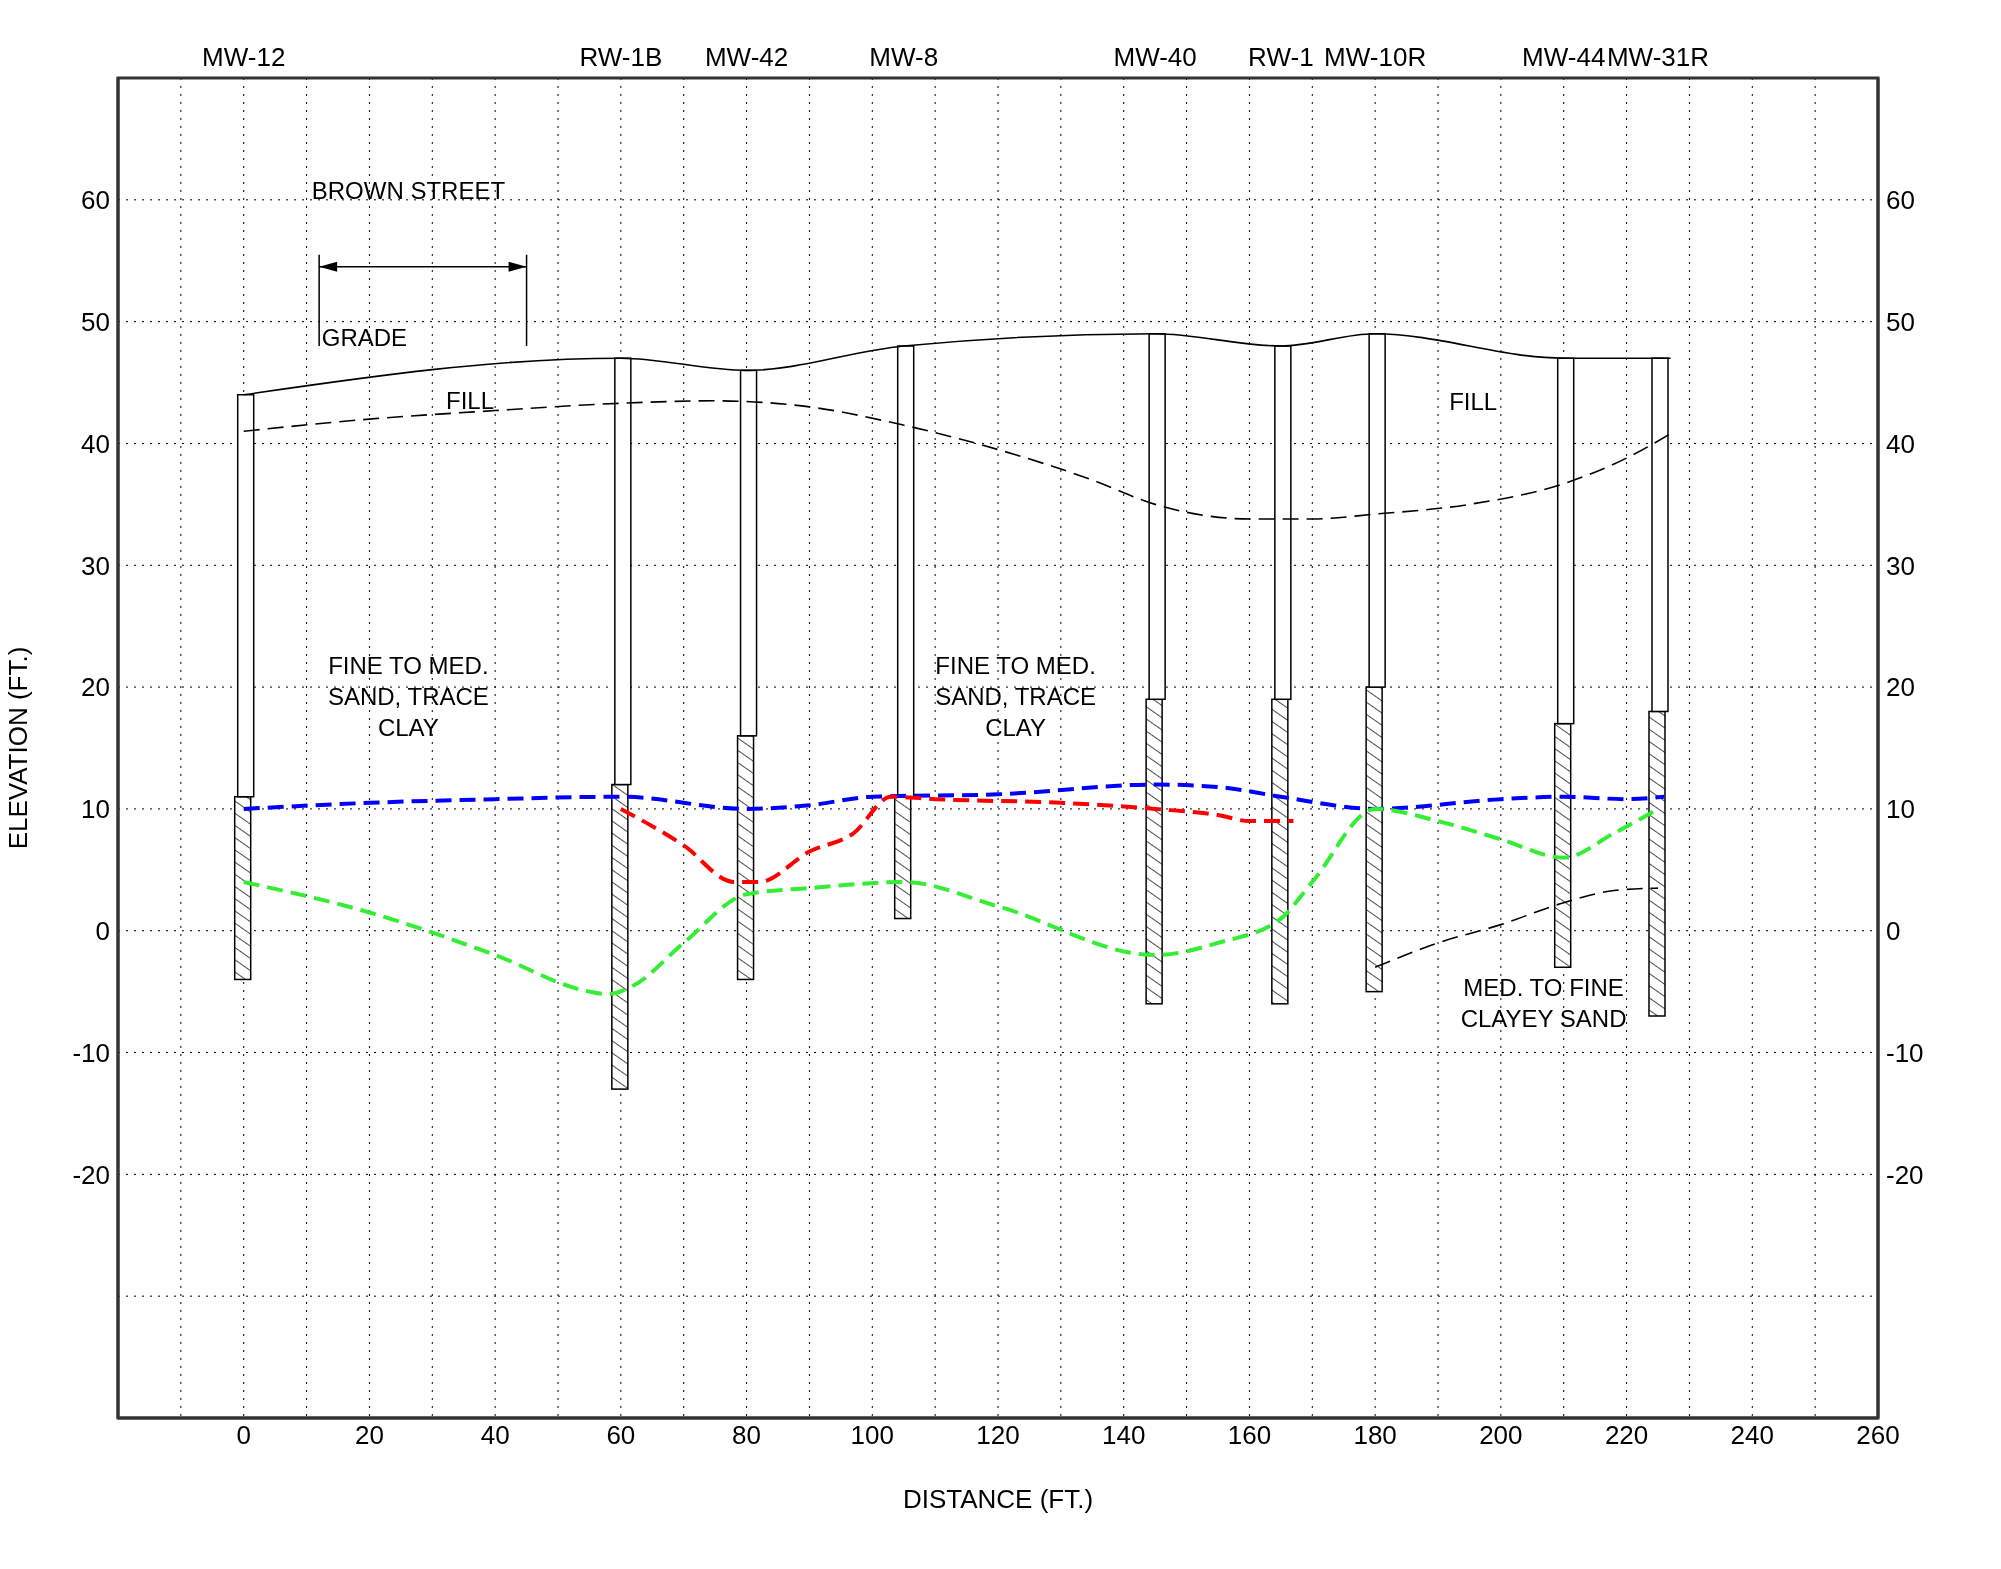 This screenshot has width=2001, height=1569. I want to click on y-tick-label: 30, so click(95, 565).